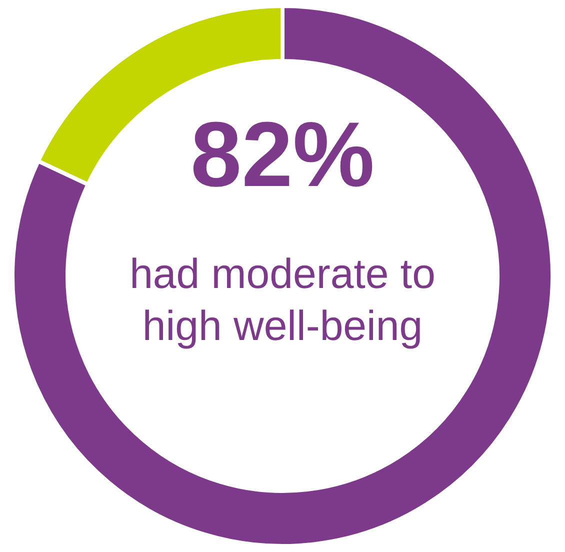 The width and height of the screenshot is (565, 552). I want to click on text: 82%, so click(282, 155).